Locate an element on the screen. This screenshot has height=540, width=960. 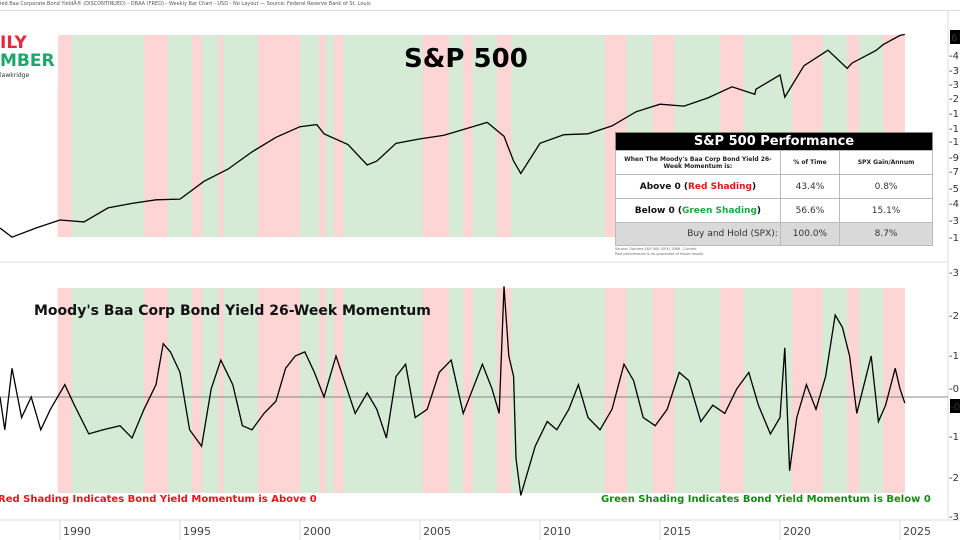
row-gain: 15.1% is located at coordinates (886, 210).